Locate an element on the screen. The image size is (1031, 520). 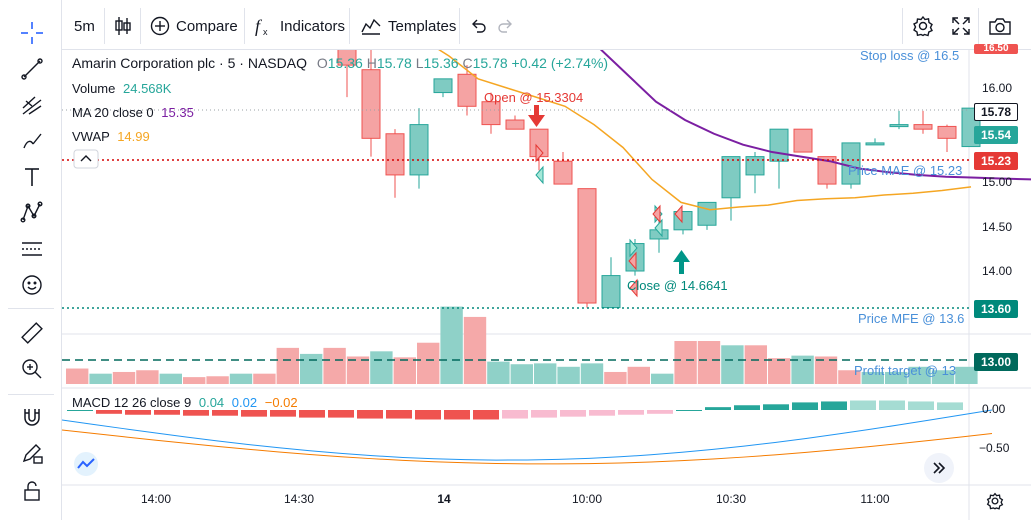
undo-button is located at coordinates (481, 26).